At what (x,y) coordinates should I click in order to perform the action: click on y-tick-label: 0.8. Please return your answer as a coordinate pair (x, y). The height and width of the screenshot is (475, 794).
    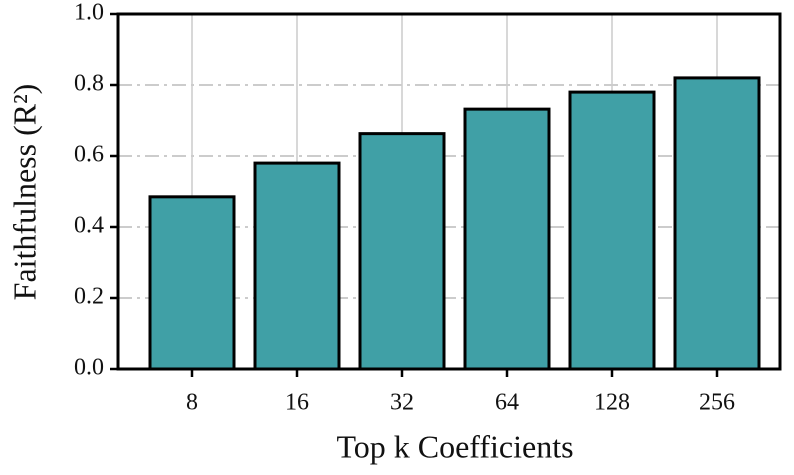
    Looking at the image, I should click on (89, 84).